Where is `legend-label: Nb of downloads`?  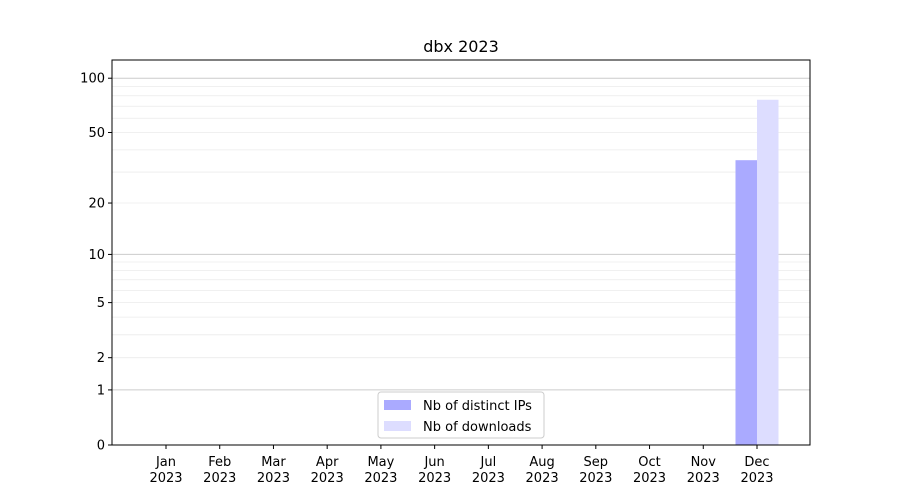 legend-label: Nb of downloads is located at coordinates (477, 427).